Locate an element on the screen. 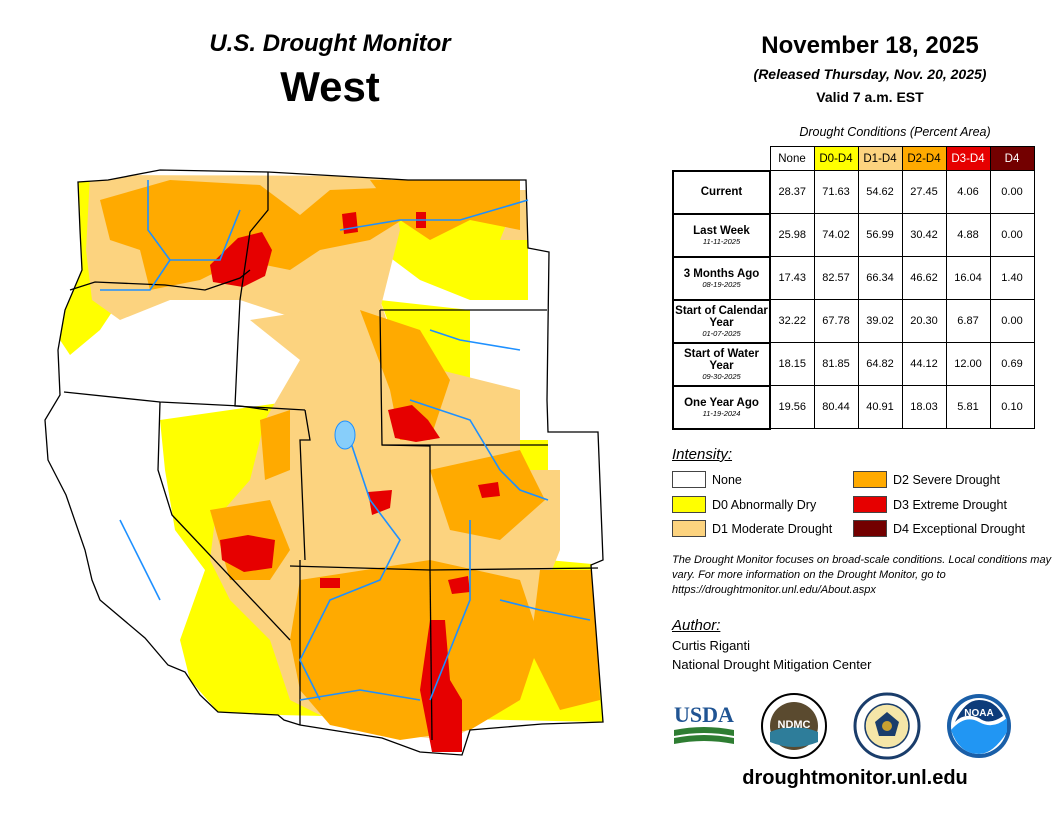 Image resolution: width=1056 pixels, height=816 pixels. table-cell: 0.10 is located at coordinates (1012, 407).